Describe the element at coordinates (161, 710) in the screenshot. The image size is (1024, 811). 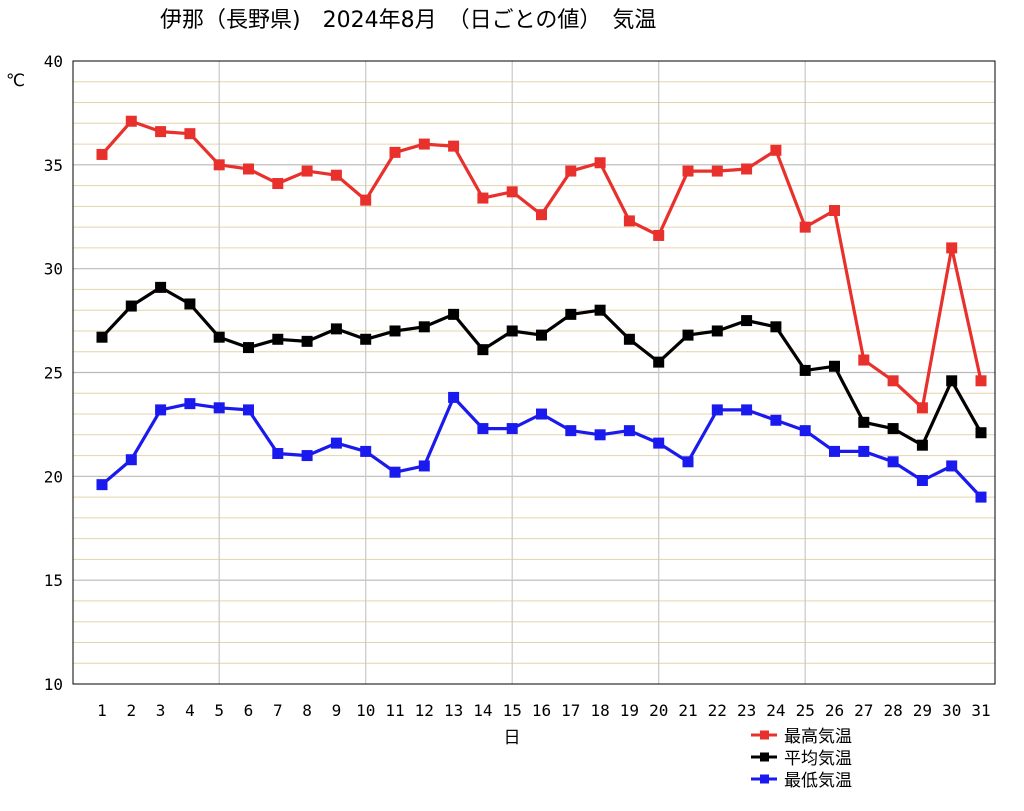
I see `x-tick-label: 3` at that location.